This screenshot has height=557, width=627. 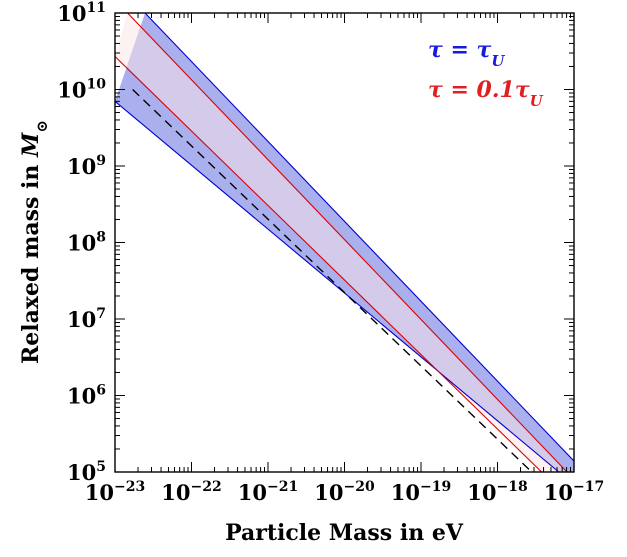 I want to click on x-tick-label: 10−21, so click(x=268, y=492).